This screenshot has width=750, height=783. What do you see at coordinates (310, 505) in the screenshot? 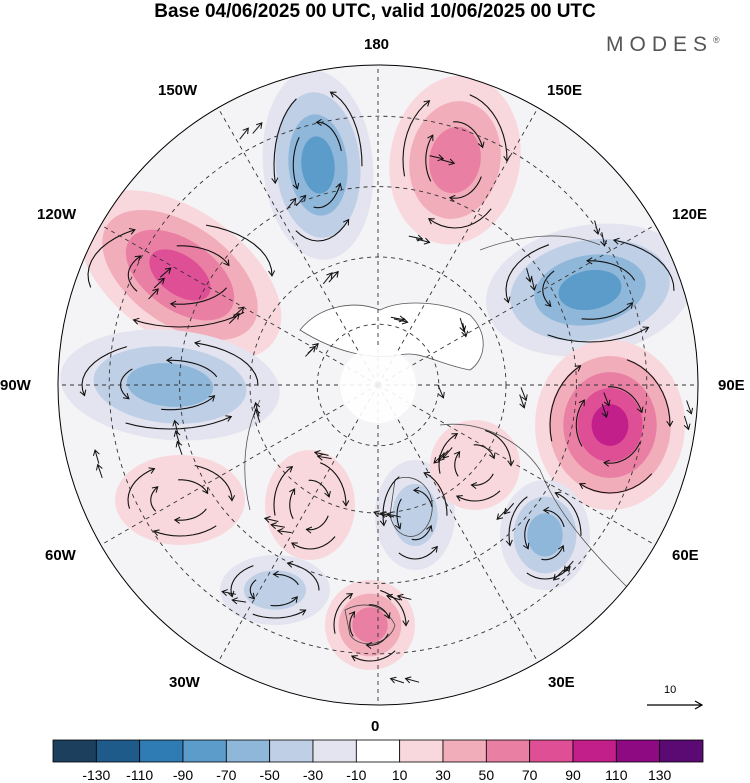
I see `anomaly-high-15W` at bounding box center [310, 505].